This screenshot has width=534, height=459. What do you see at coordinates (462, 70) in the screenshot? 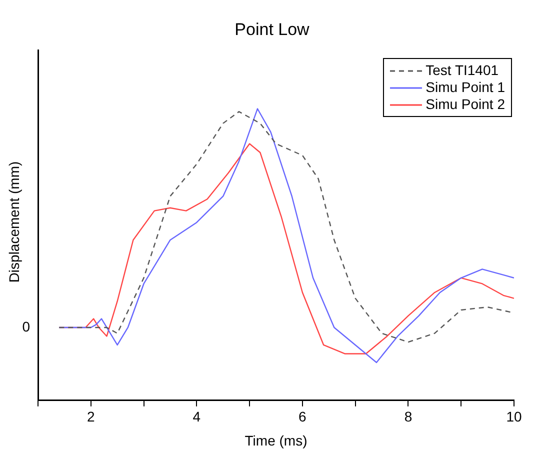
I see `legend-label: Test TI1401` at bounding box center [462, 70].